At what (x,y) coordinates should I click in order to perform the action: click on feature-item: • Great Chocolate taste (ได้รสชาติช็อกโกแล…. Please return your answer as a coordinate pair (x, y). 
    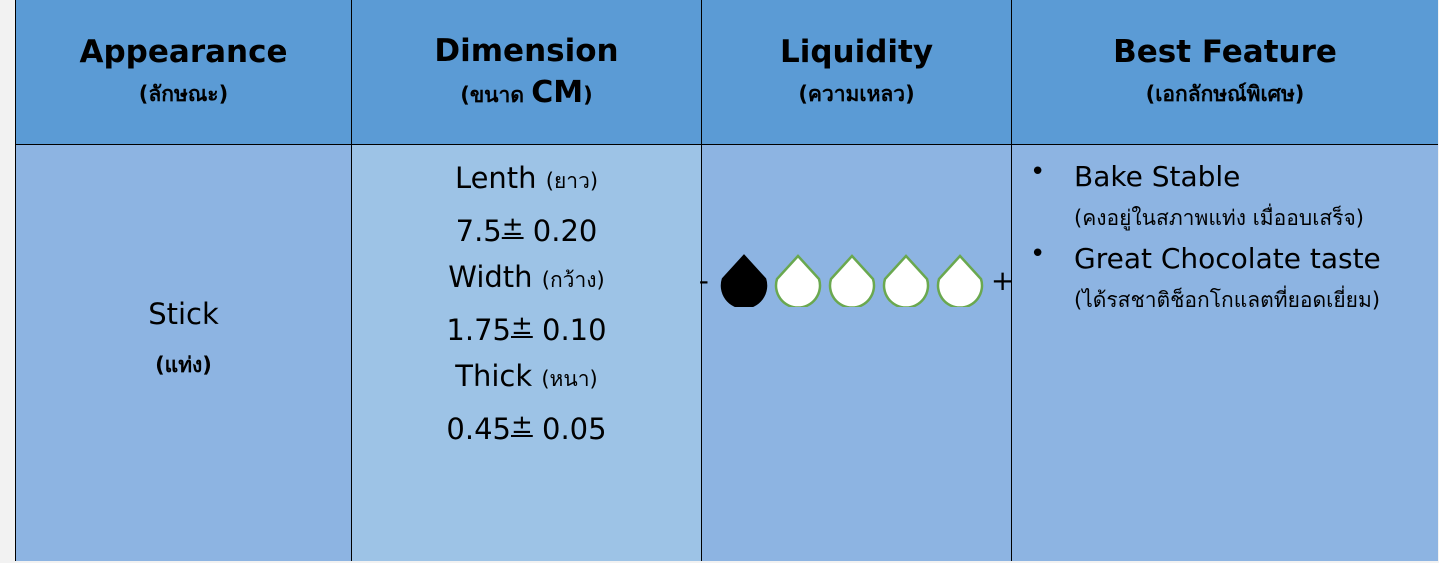
    Looking at the image, I should click on (1225, 280).